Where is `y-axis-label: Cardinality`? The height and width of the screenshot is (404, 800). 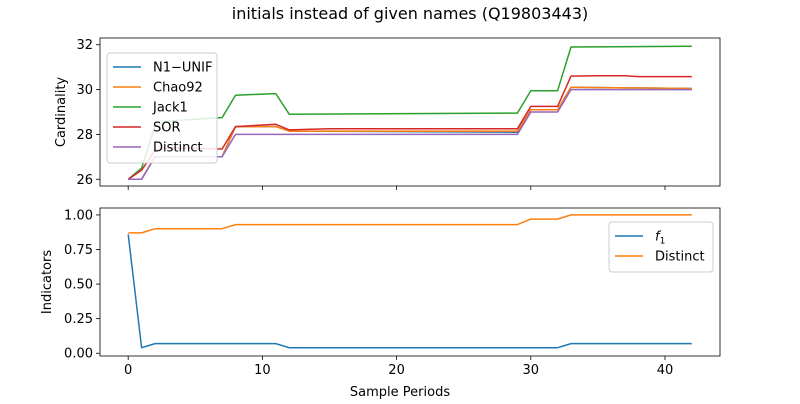
y-axis-label: Cardinality is located at coordinates (61, 112).